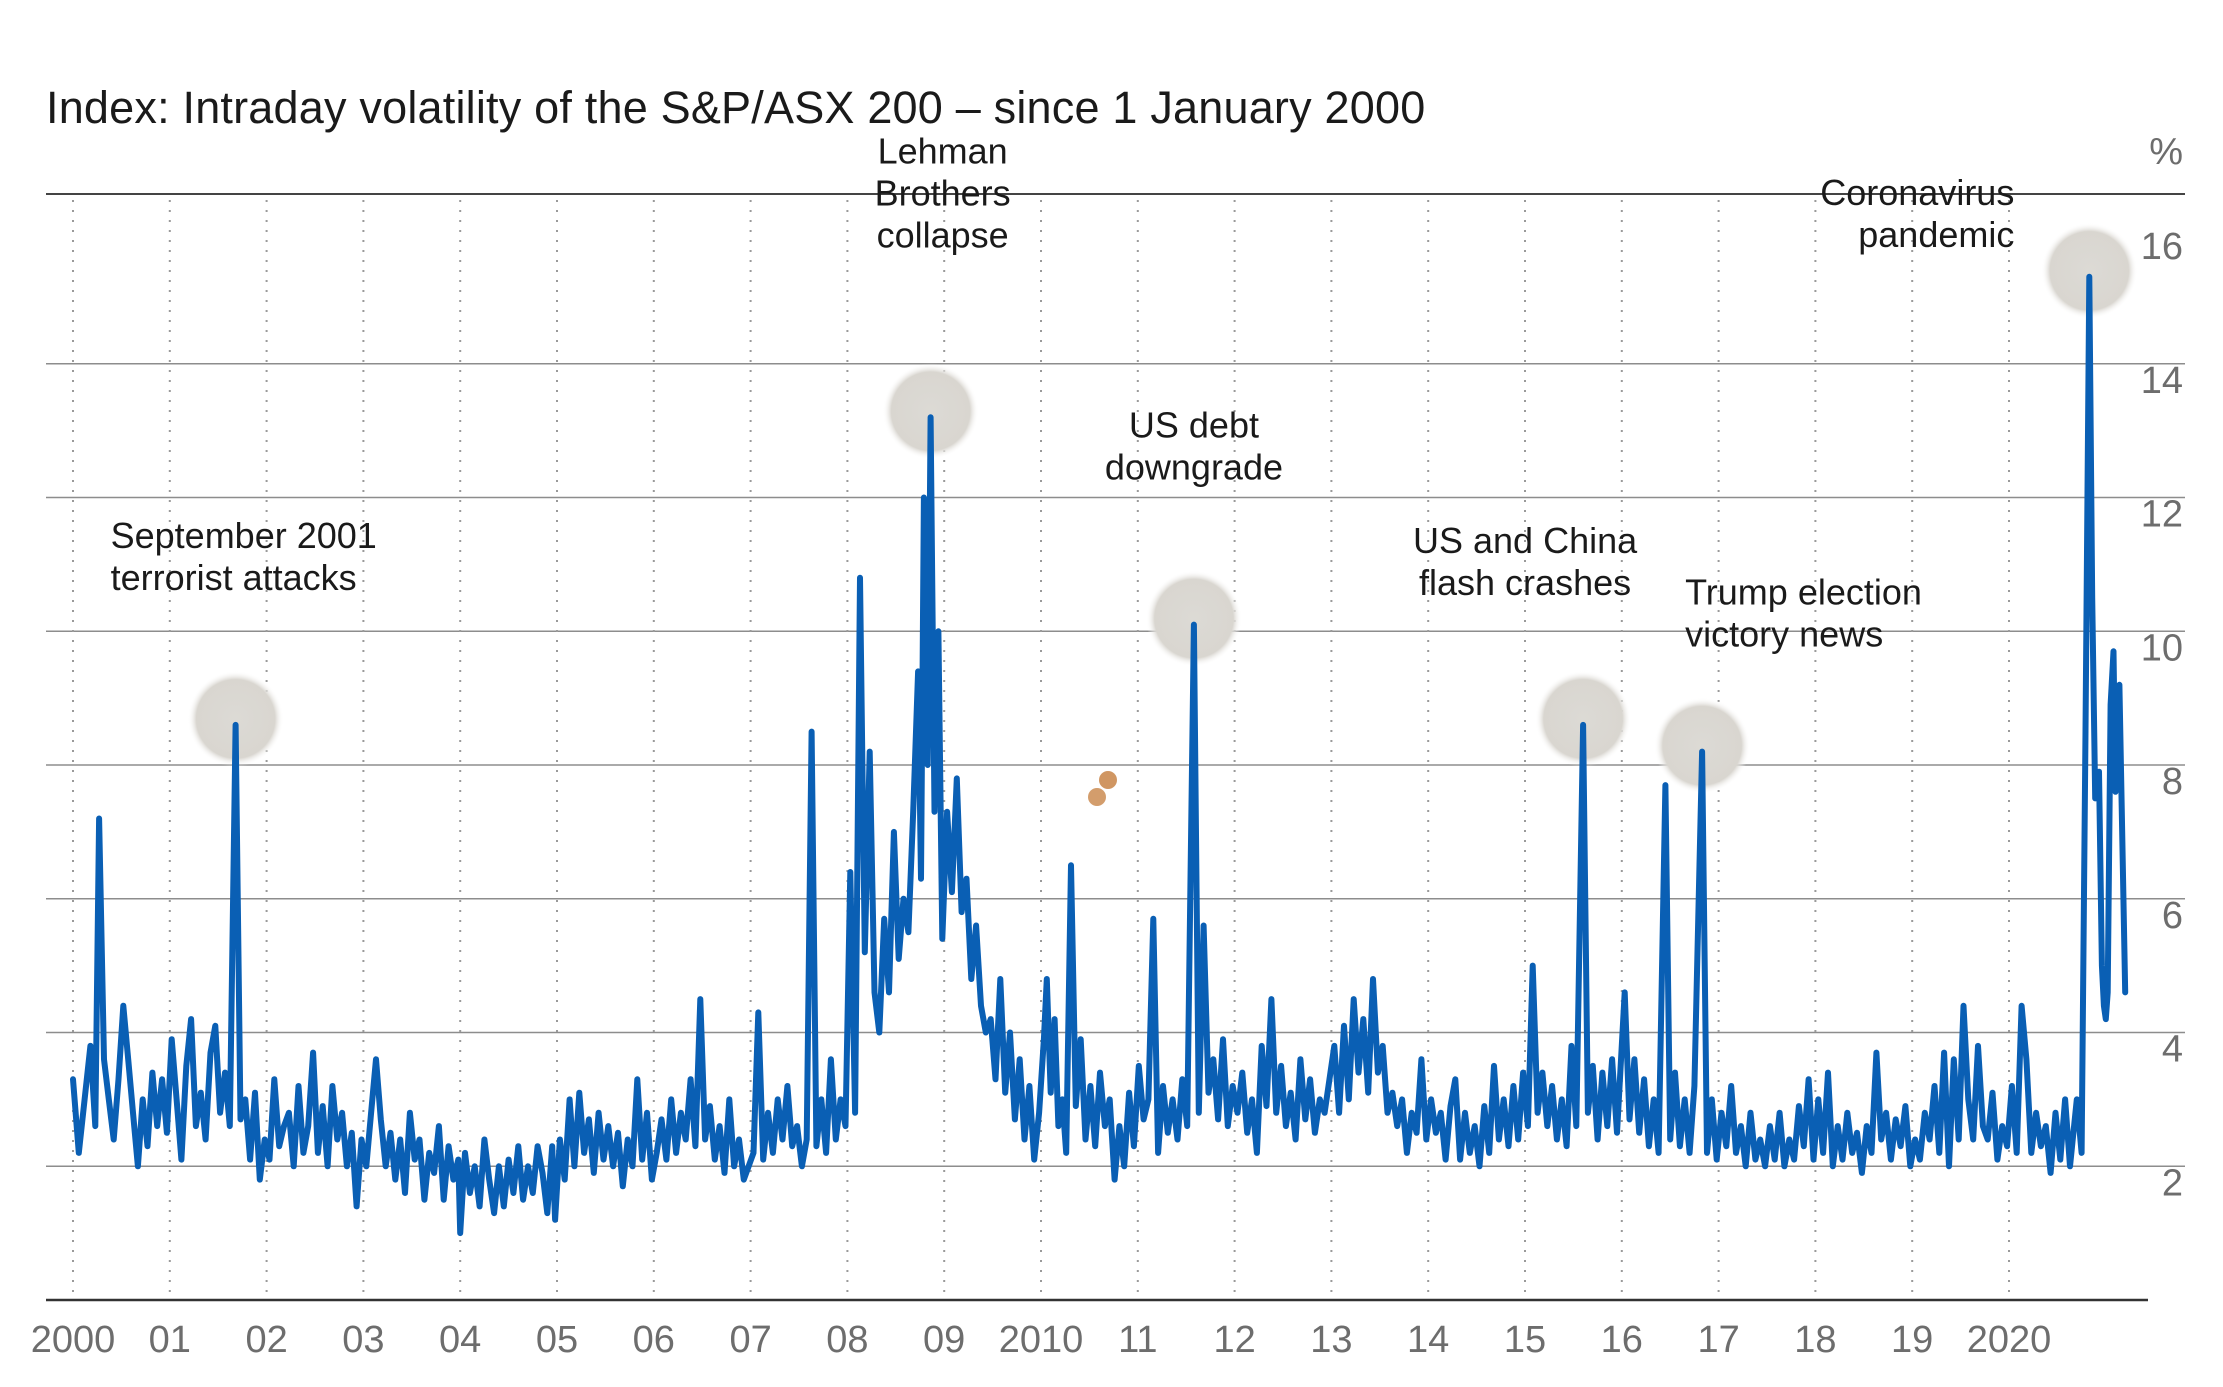 Image resolution: width=2223 pixels, height=1387 pixels. What do you see at coordinates (1137, 1340) in the screenshot?
I see `x-tick-label: 11` at bounding box center [1137, 1340].